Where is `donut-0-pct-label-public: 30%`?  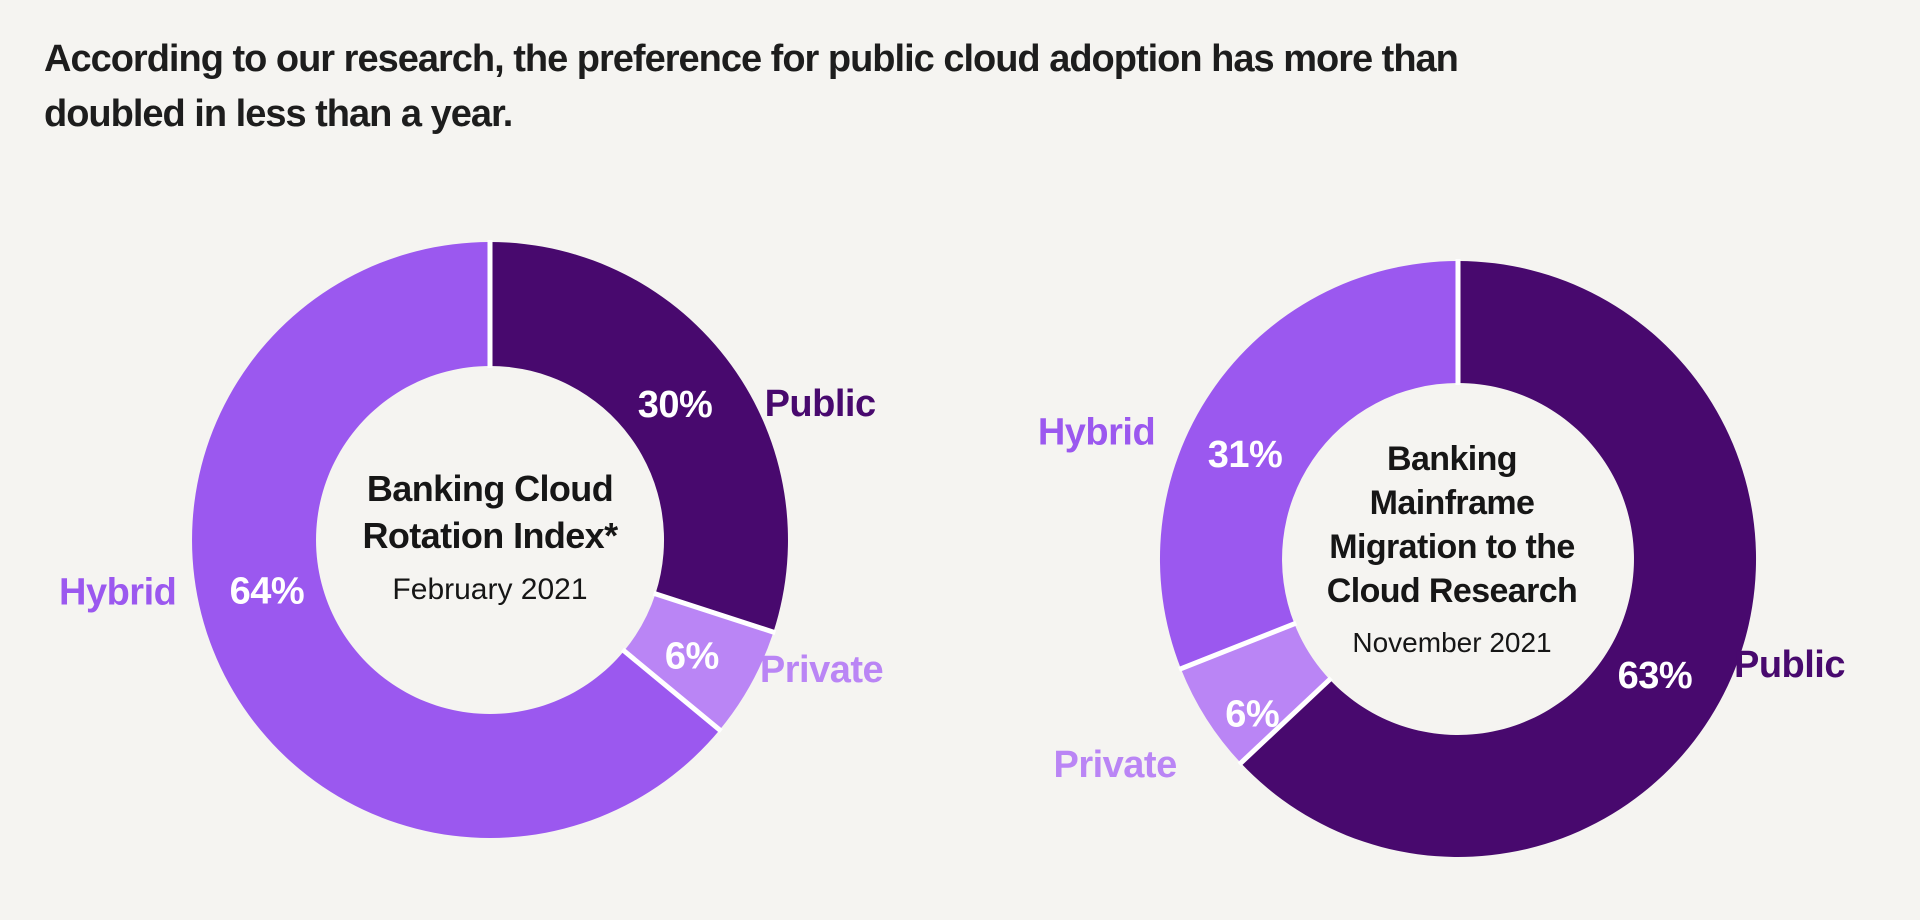 donut-0-pct-label-public: 30% is located at coordinates (675, 405).